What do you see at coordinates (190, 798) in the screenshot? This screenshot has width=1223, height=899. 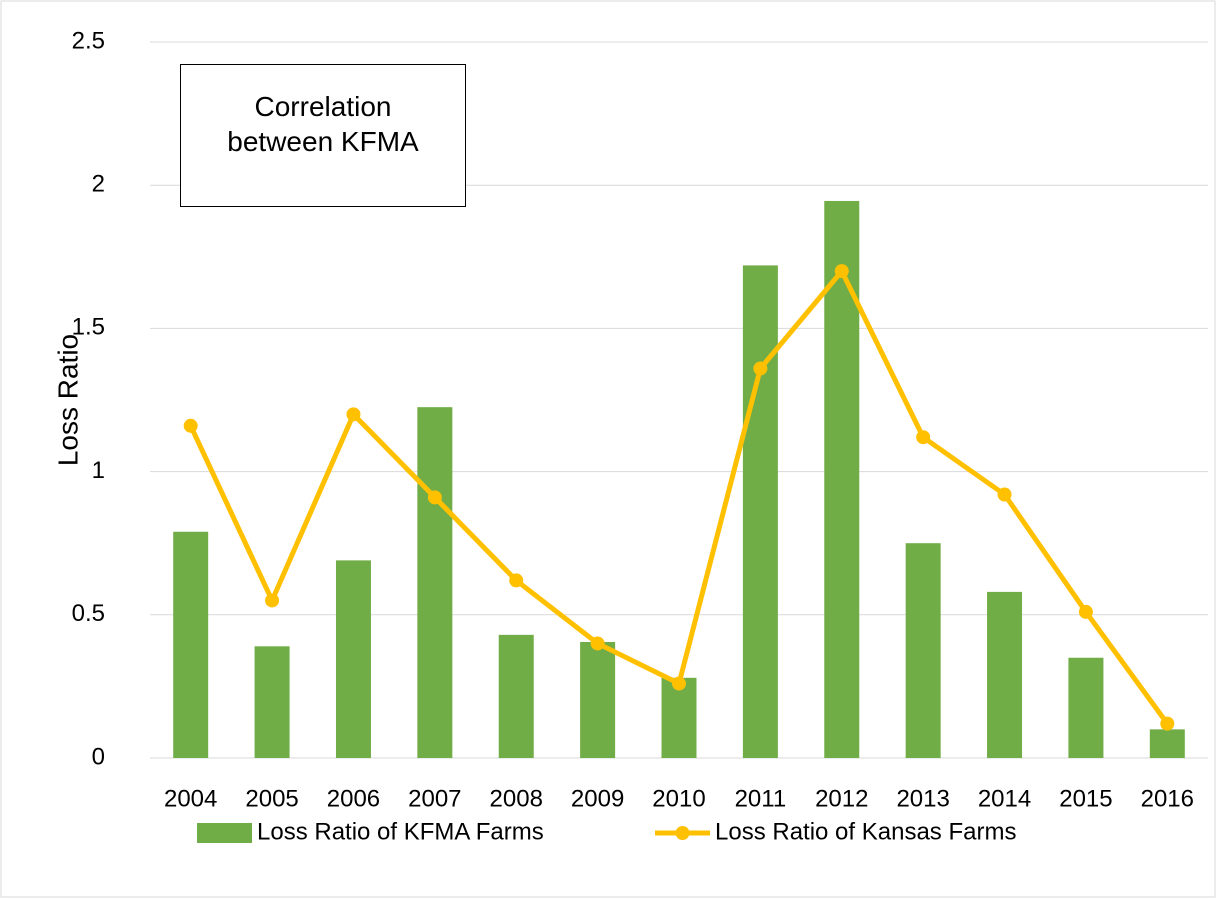 I see `x-tick-label: 2004` at bounding box center [190, 798].